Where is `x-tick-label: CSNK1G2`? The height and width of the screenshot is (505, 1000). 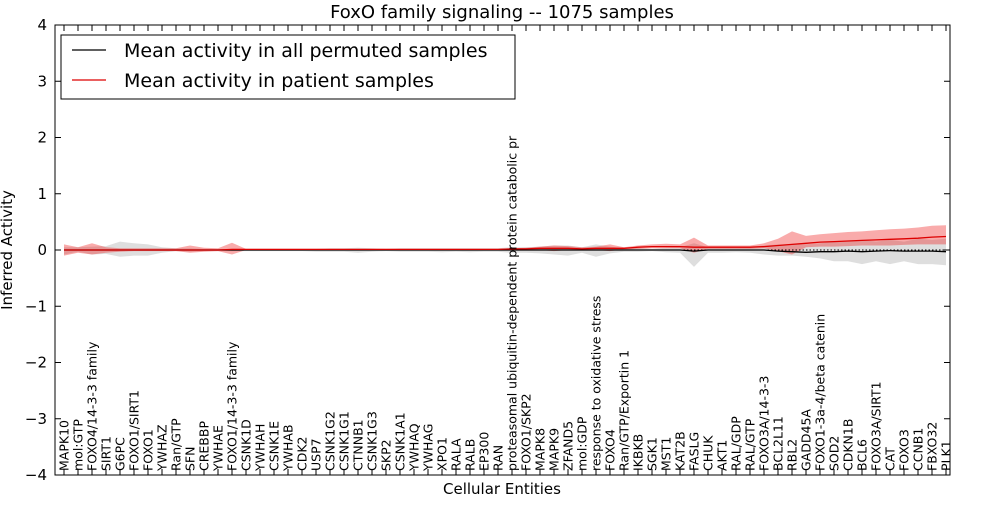
x-tick-label: CSNK1G2 is located at coordinates (330, 441).